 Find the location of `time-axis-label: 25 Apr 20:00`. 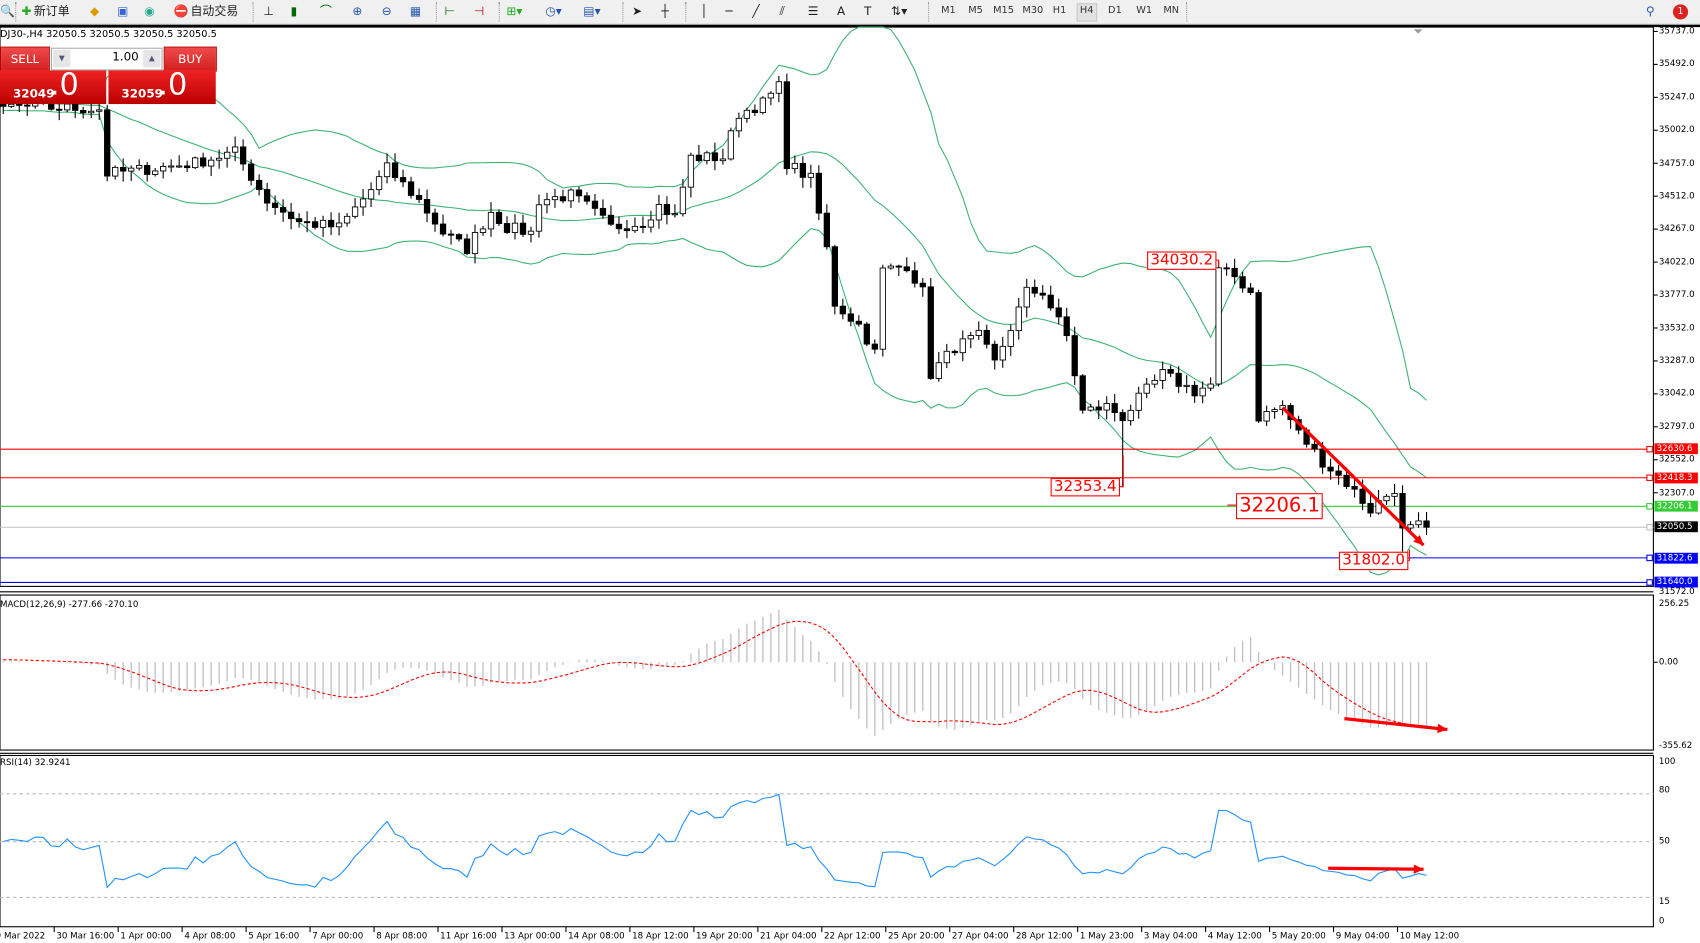

time-axis-label: 25 Apr 20:00 is located at coordinates (916, 936).